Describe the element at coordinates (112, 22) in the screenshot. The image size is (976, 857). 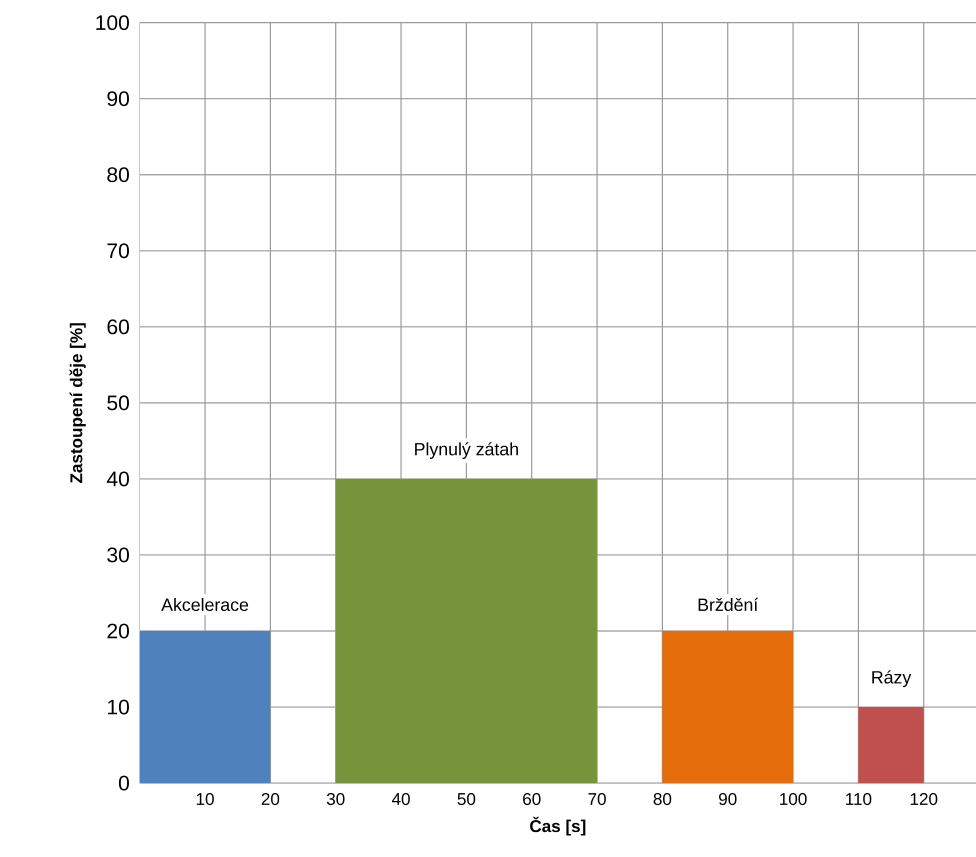
I see `y-tick-label: 100` at that location.